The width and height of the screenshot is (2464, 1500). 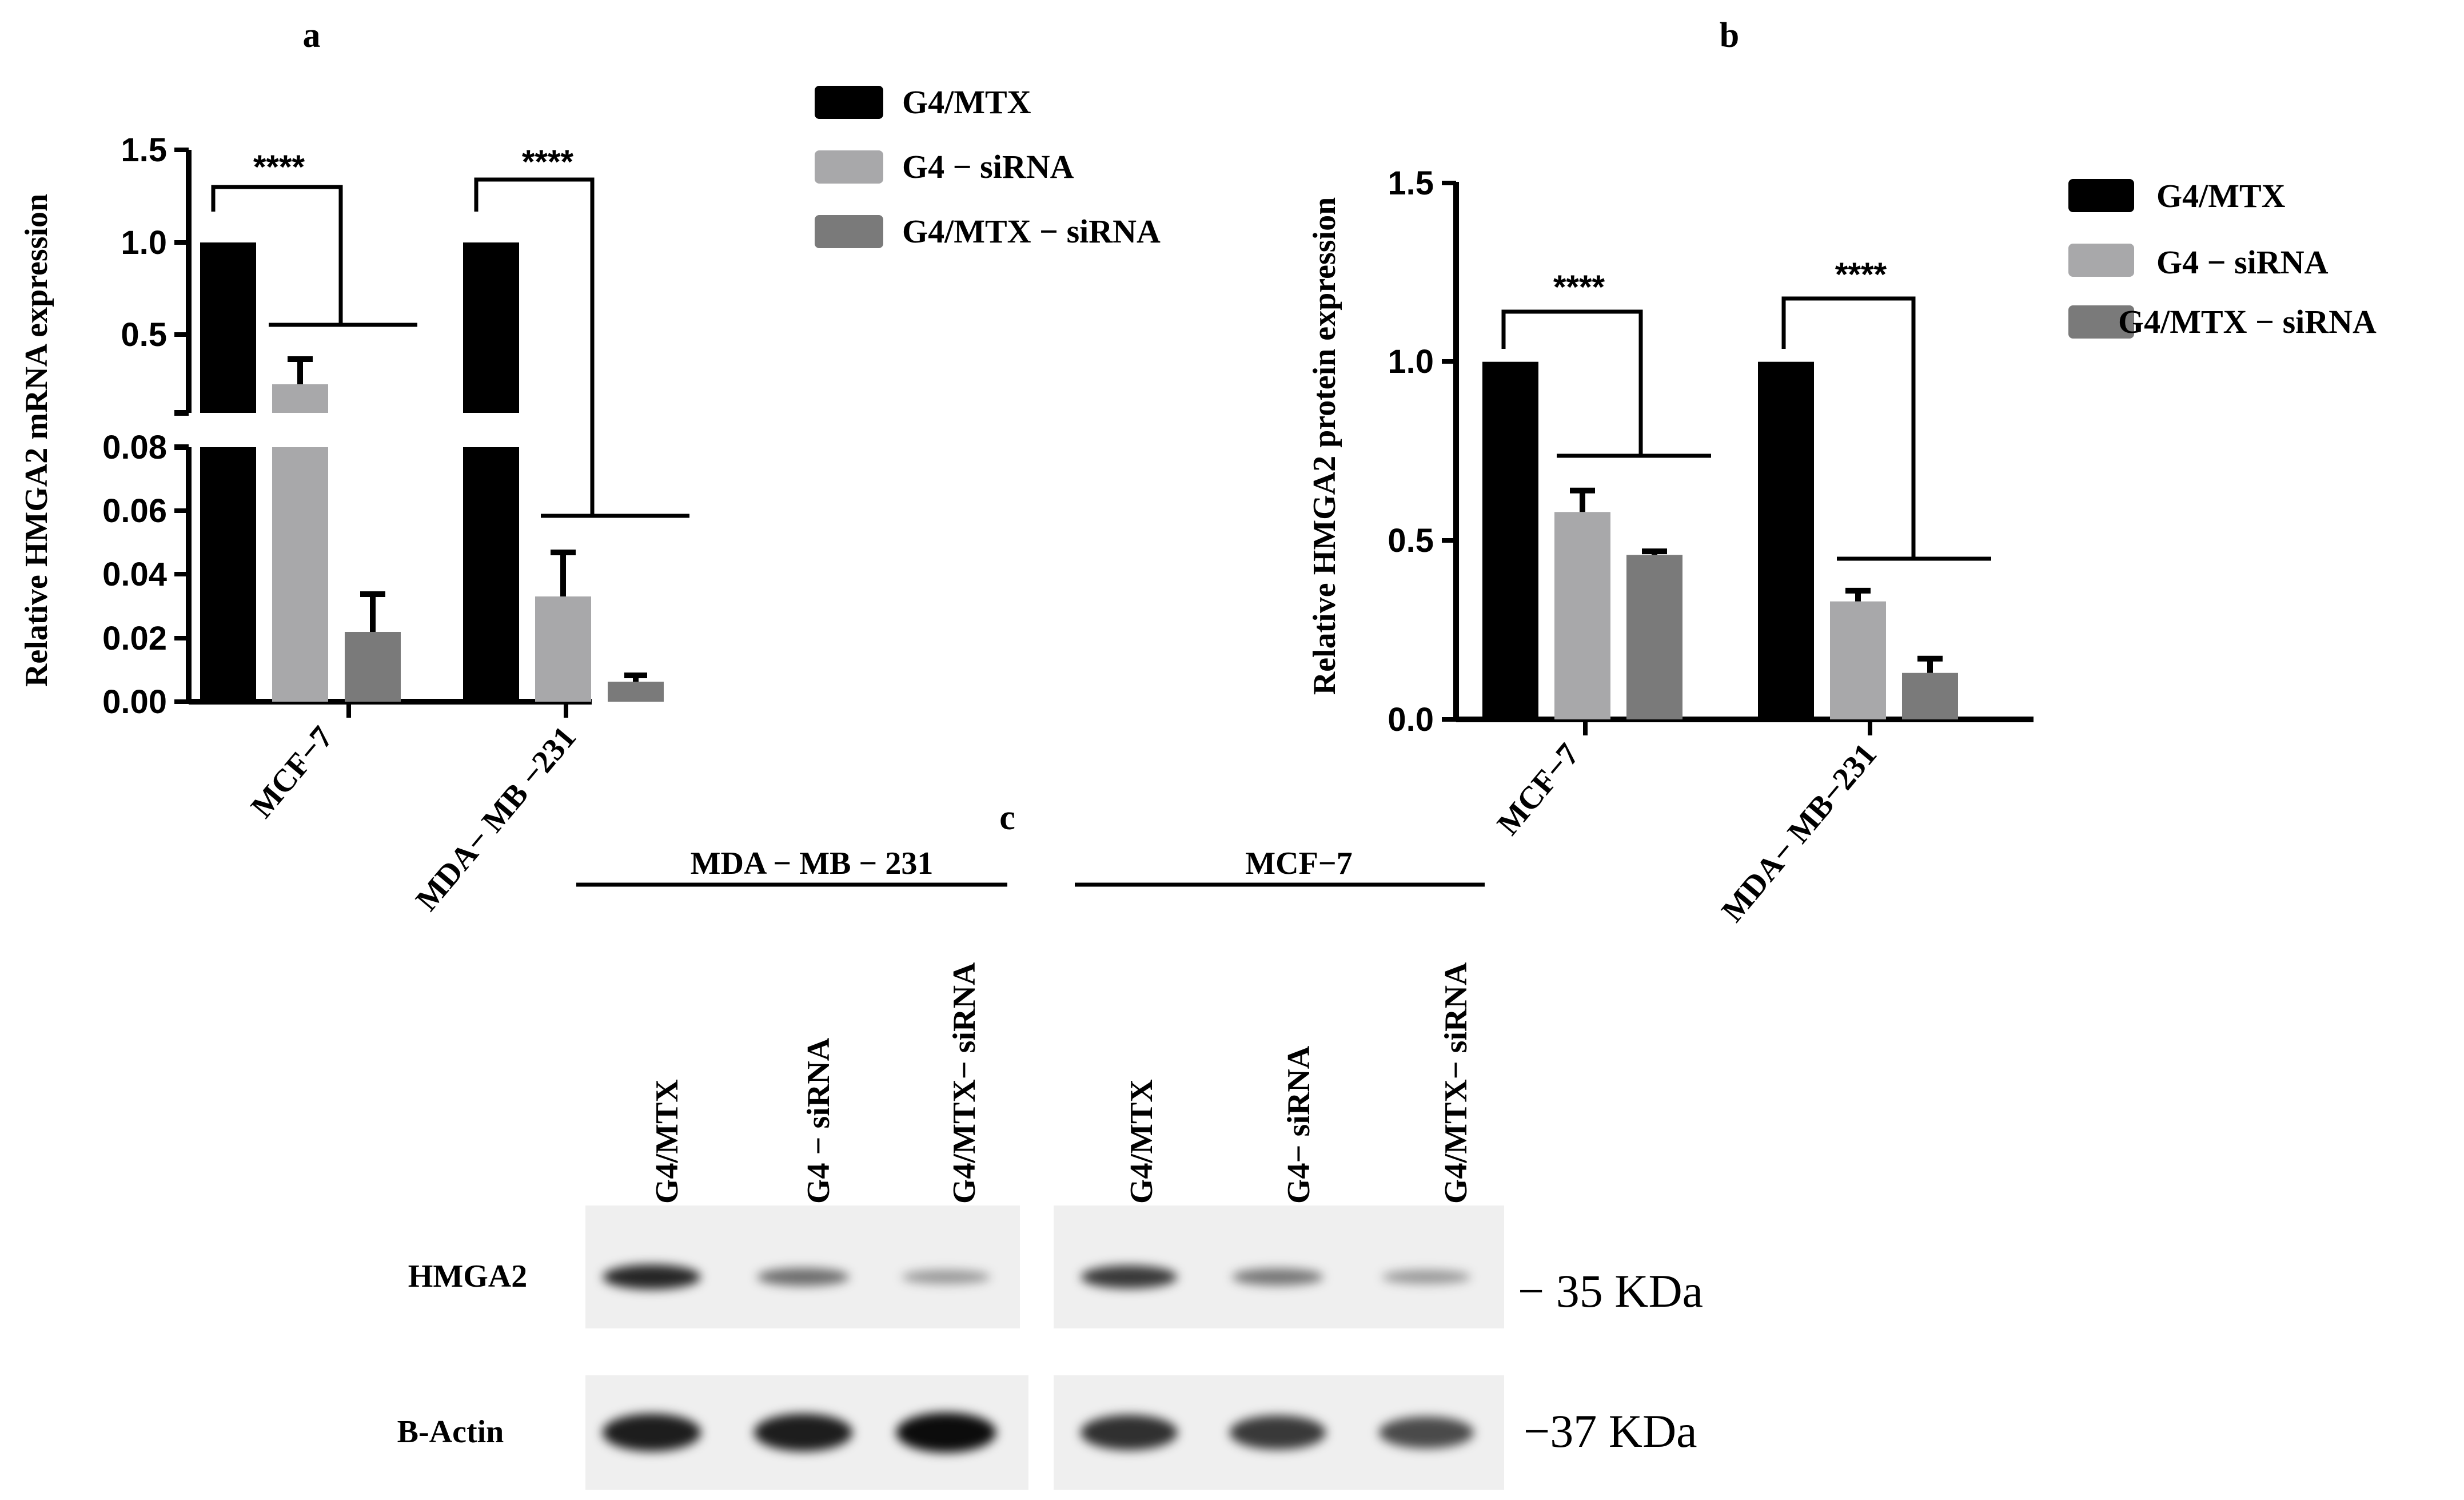 What do you see at coordinates (2101, 195) in the screenshot?
I see `legend-b-swatch-g4mtx` at bounding box center [2101, 195].